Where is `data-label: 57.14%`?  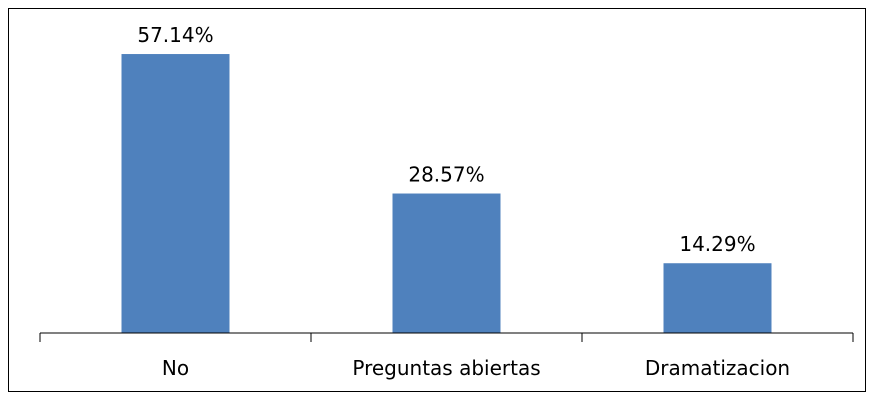
data-label: 57.14% is located at coordinates (175, 35).